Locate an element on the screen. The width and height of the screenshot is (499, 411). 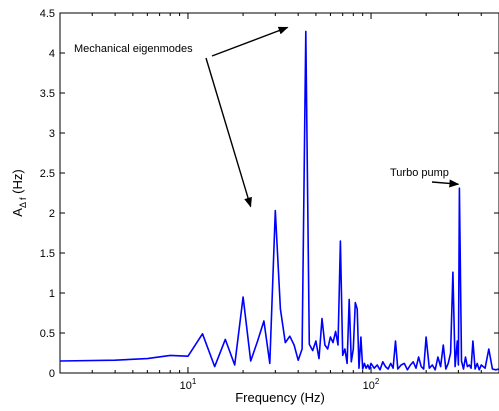
y-tick-label: 0.5 is located at coordinates (47, 334).